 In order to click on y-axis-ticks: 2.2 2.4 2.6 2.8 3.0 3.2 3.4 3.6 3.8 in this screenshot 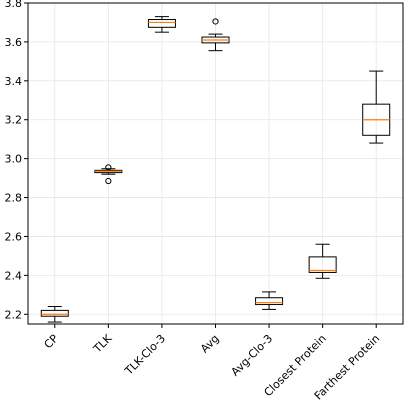, I will do `click(16, 160)`.